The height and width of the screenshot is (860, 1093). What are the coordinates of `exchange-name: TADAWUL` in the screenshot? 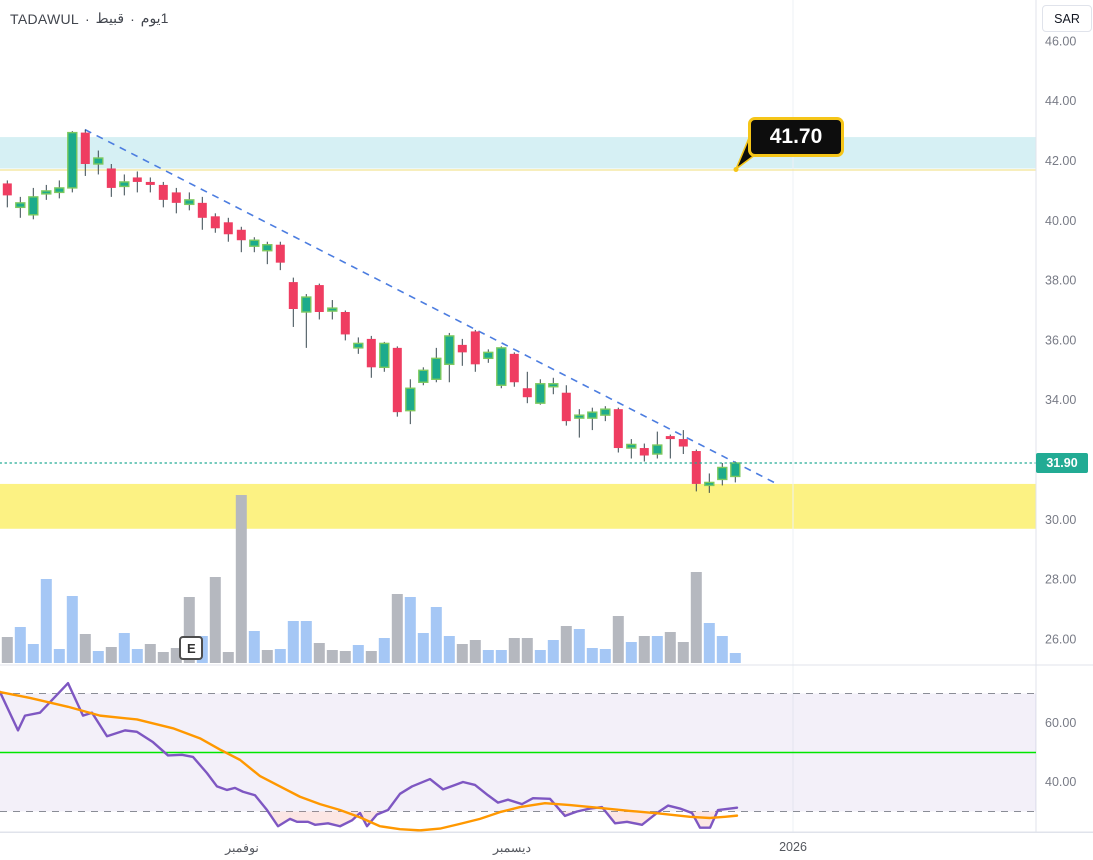 It's located at (44, 18).